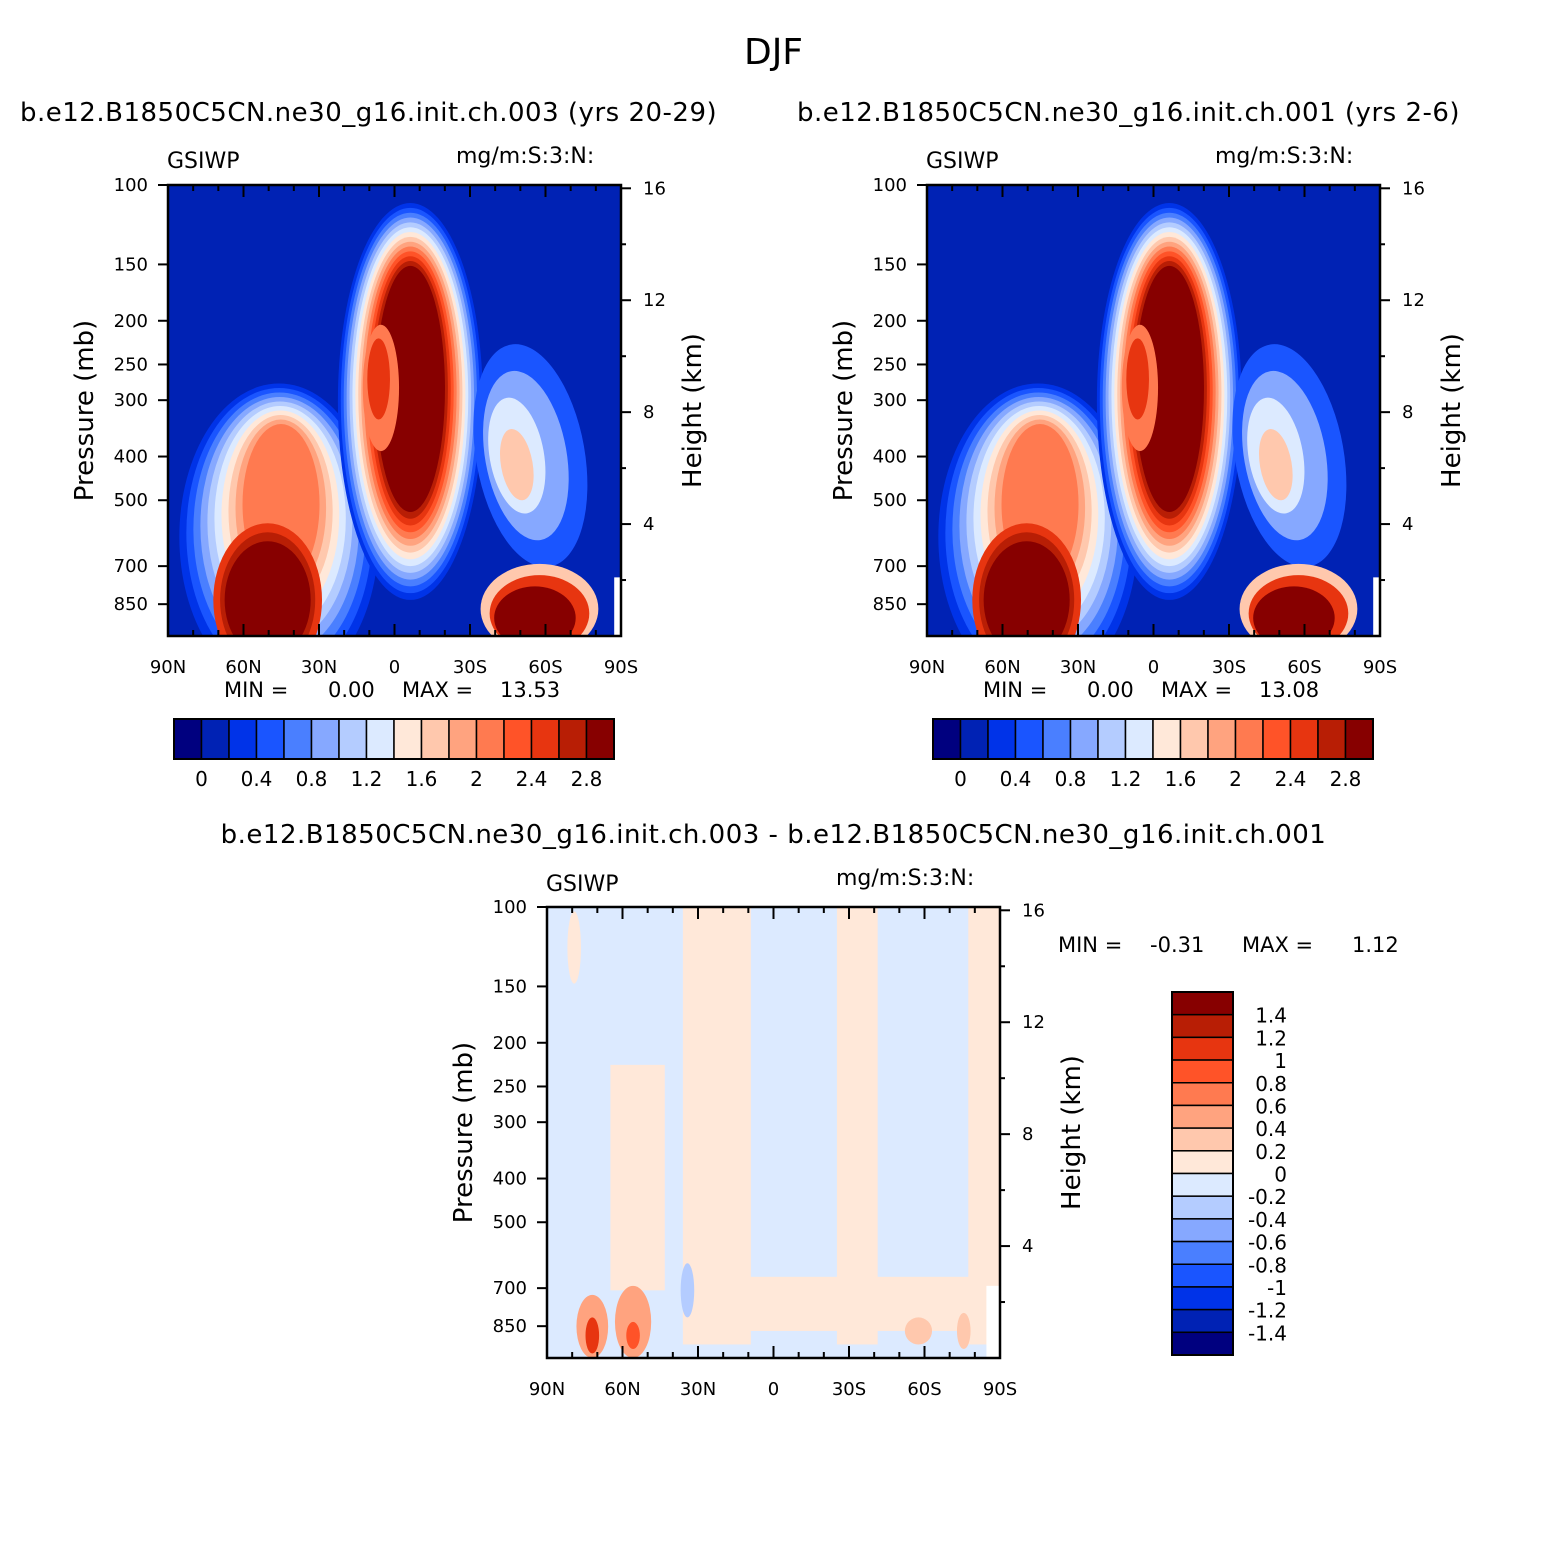 The height and width of the screenshot is (1544, 1547). I want to click on panel1-min-value: 0.00, so click(351, 690).